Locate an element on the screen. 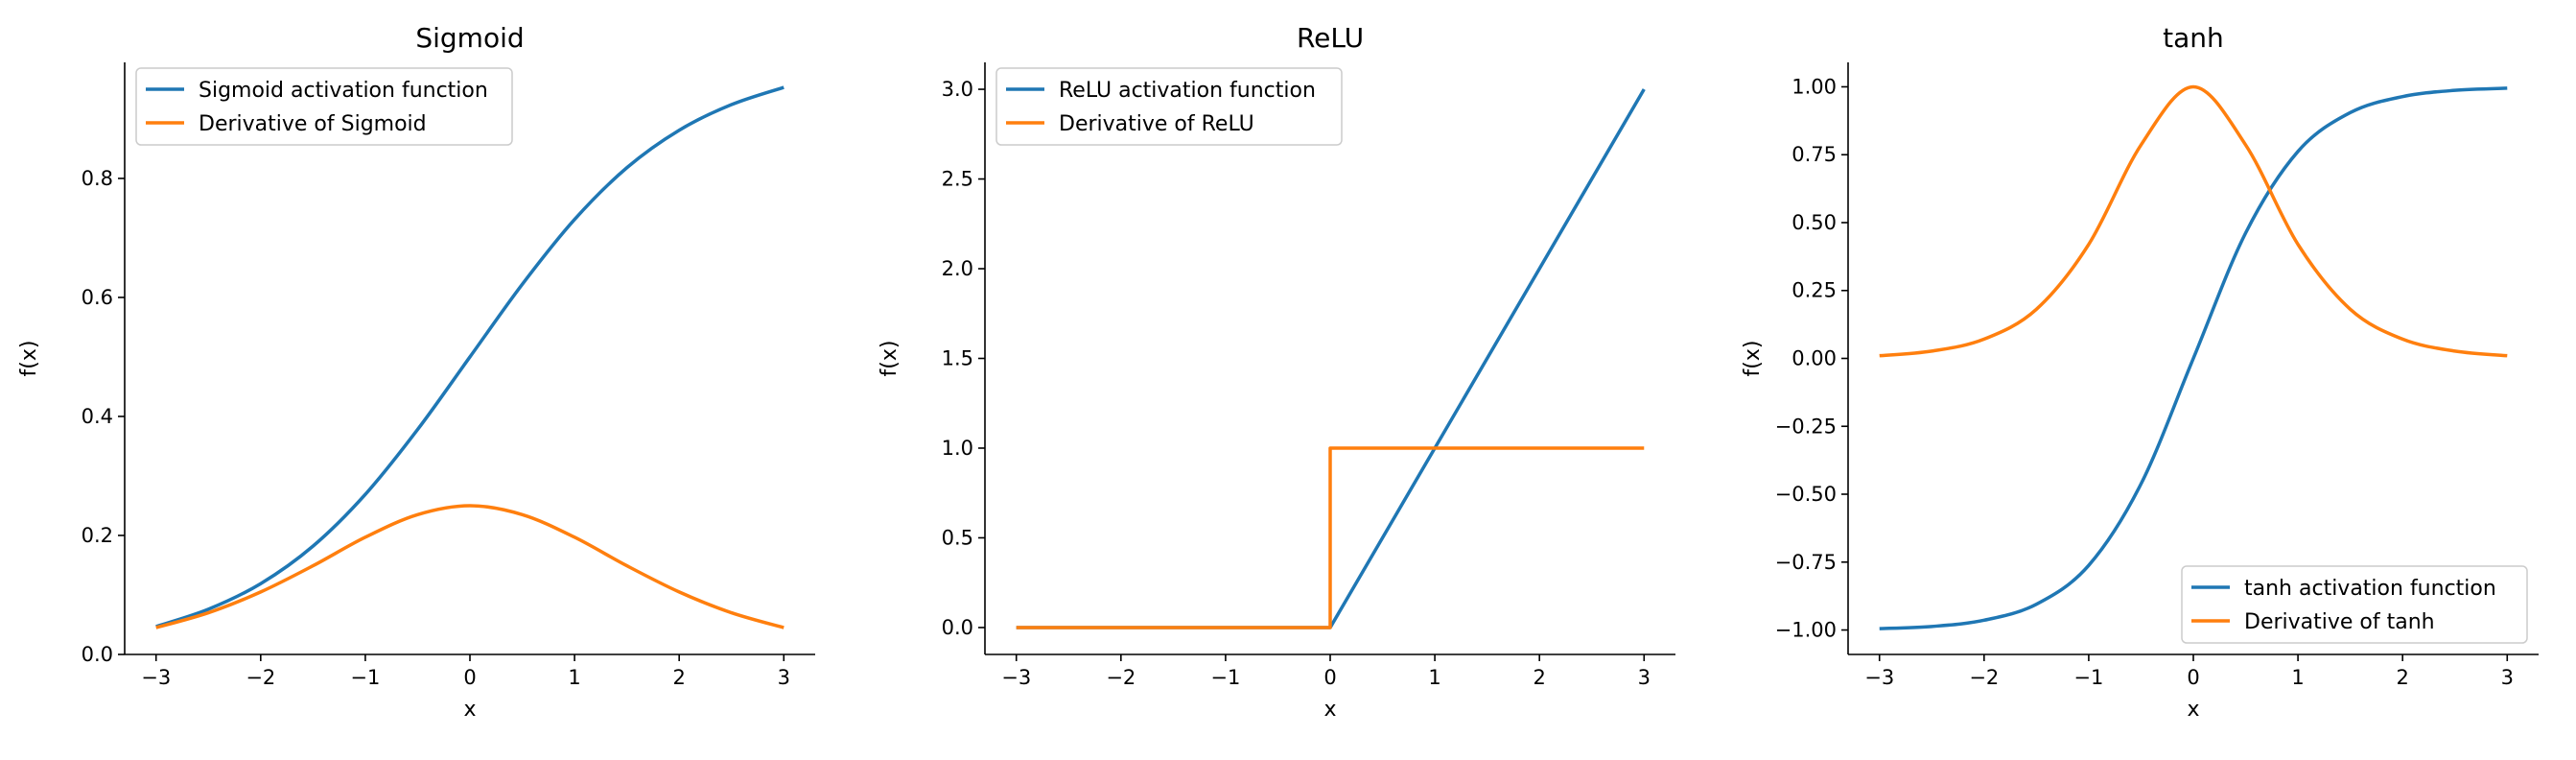  tanh-y-tick-label: 0.25 is located at coordinates (1814, 290).